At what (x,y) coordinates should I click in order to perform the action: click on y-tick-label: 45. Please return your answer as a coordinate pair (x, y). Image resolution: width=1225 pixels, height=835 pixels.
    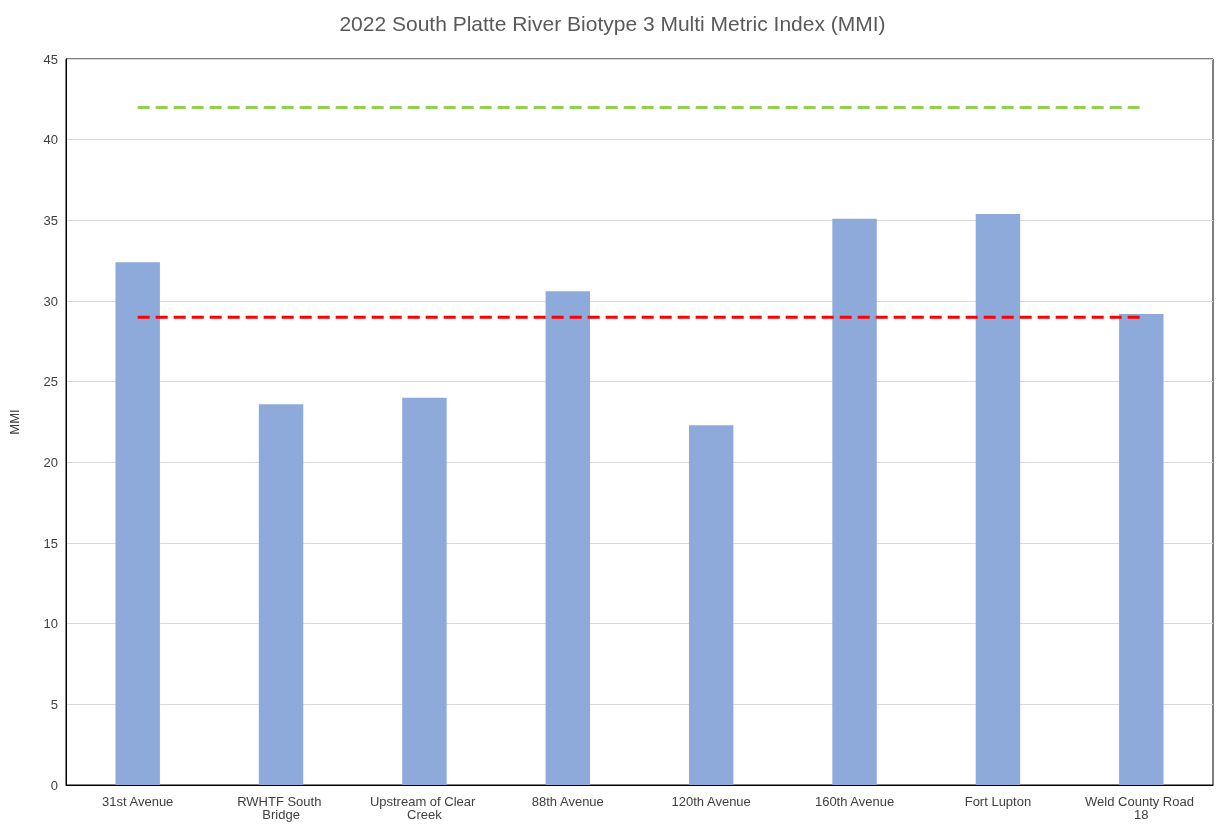
    Looking at the image, I should click on (50, 59).